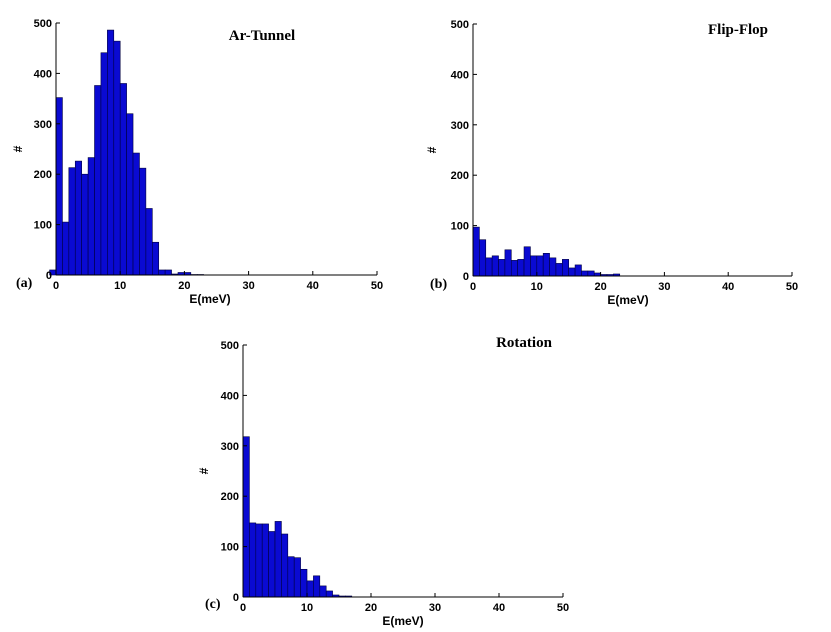 The width and height of the screenshot is (831, 632). What do you see at coordinates (213, 604) in the screenshot?
I see `panel-label: (c)` at bounding box center [213, 604].